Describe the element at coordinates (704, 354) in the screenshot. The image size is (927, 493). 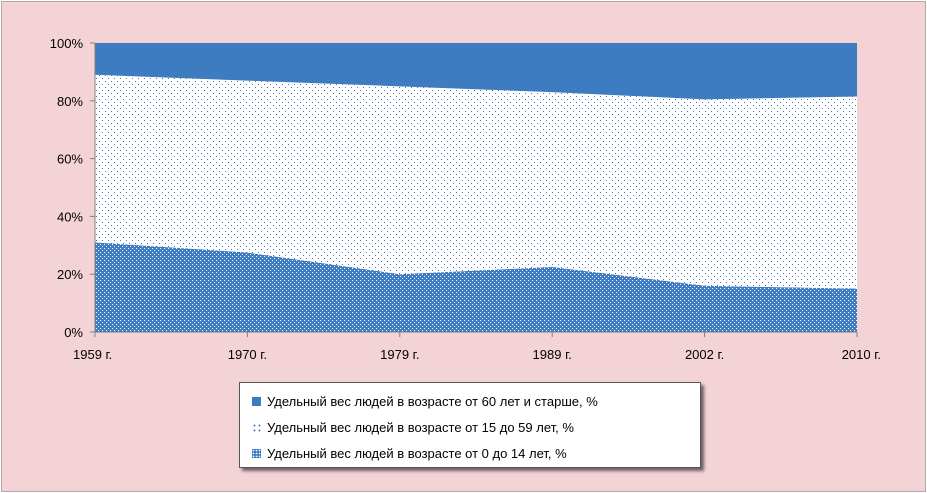
I see `x-tick-label: 2002 г.` at that location.